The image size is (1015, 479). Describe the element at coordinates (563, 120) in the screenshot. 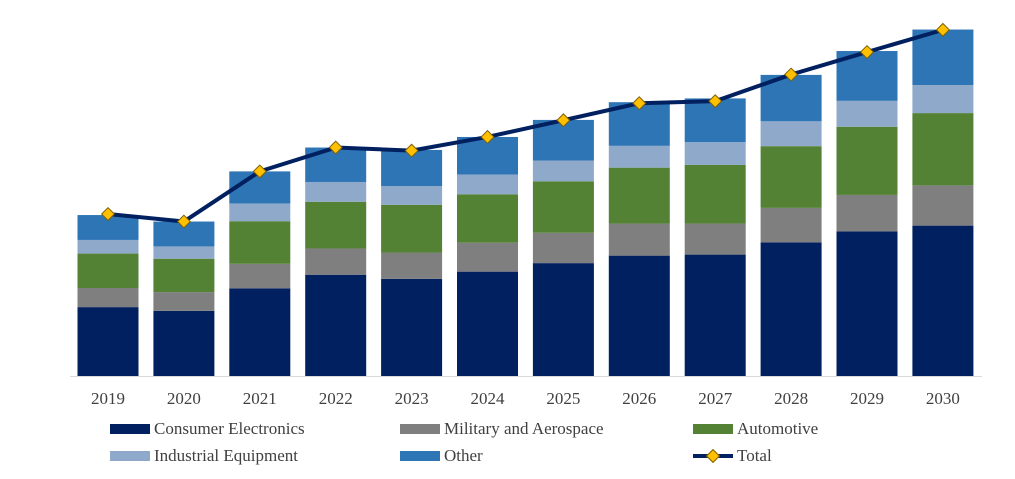

I see `total-marker-2025` at that location.